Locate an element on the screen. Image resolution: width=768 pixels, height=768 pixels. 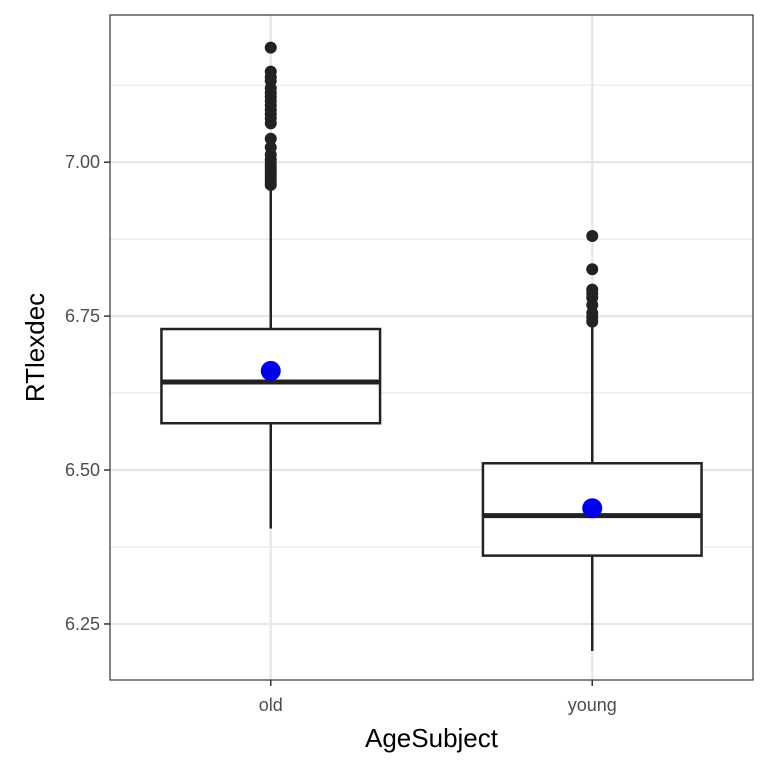
x-axis-title: AgeSubject is located at coordinates (432, 738).